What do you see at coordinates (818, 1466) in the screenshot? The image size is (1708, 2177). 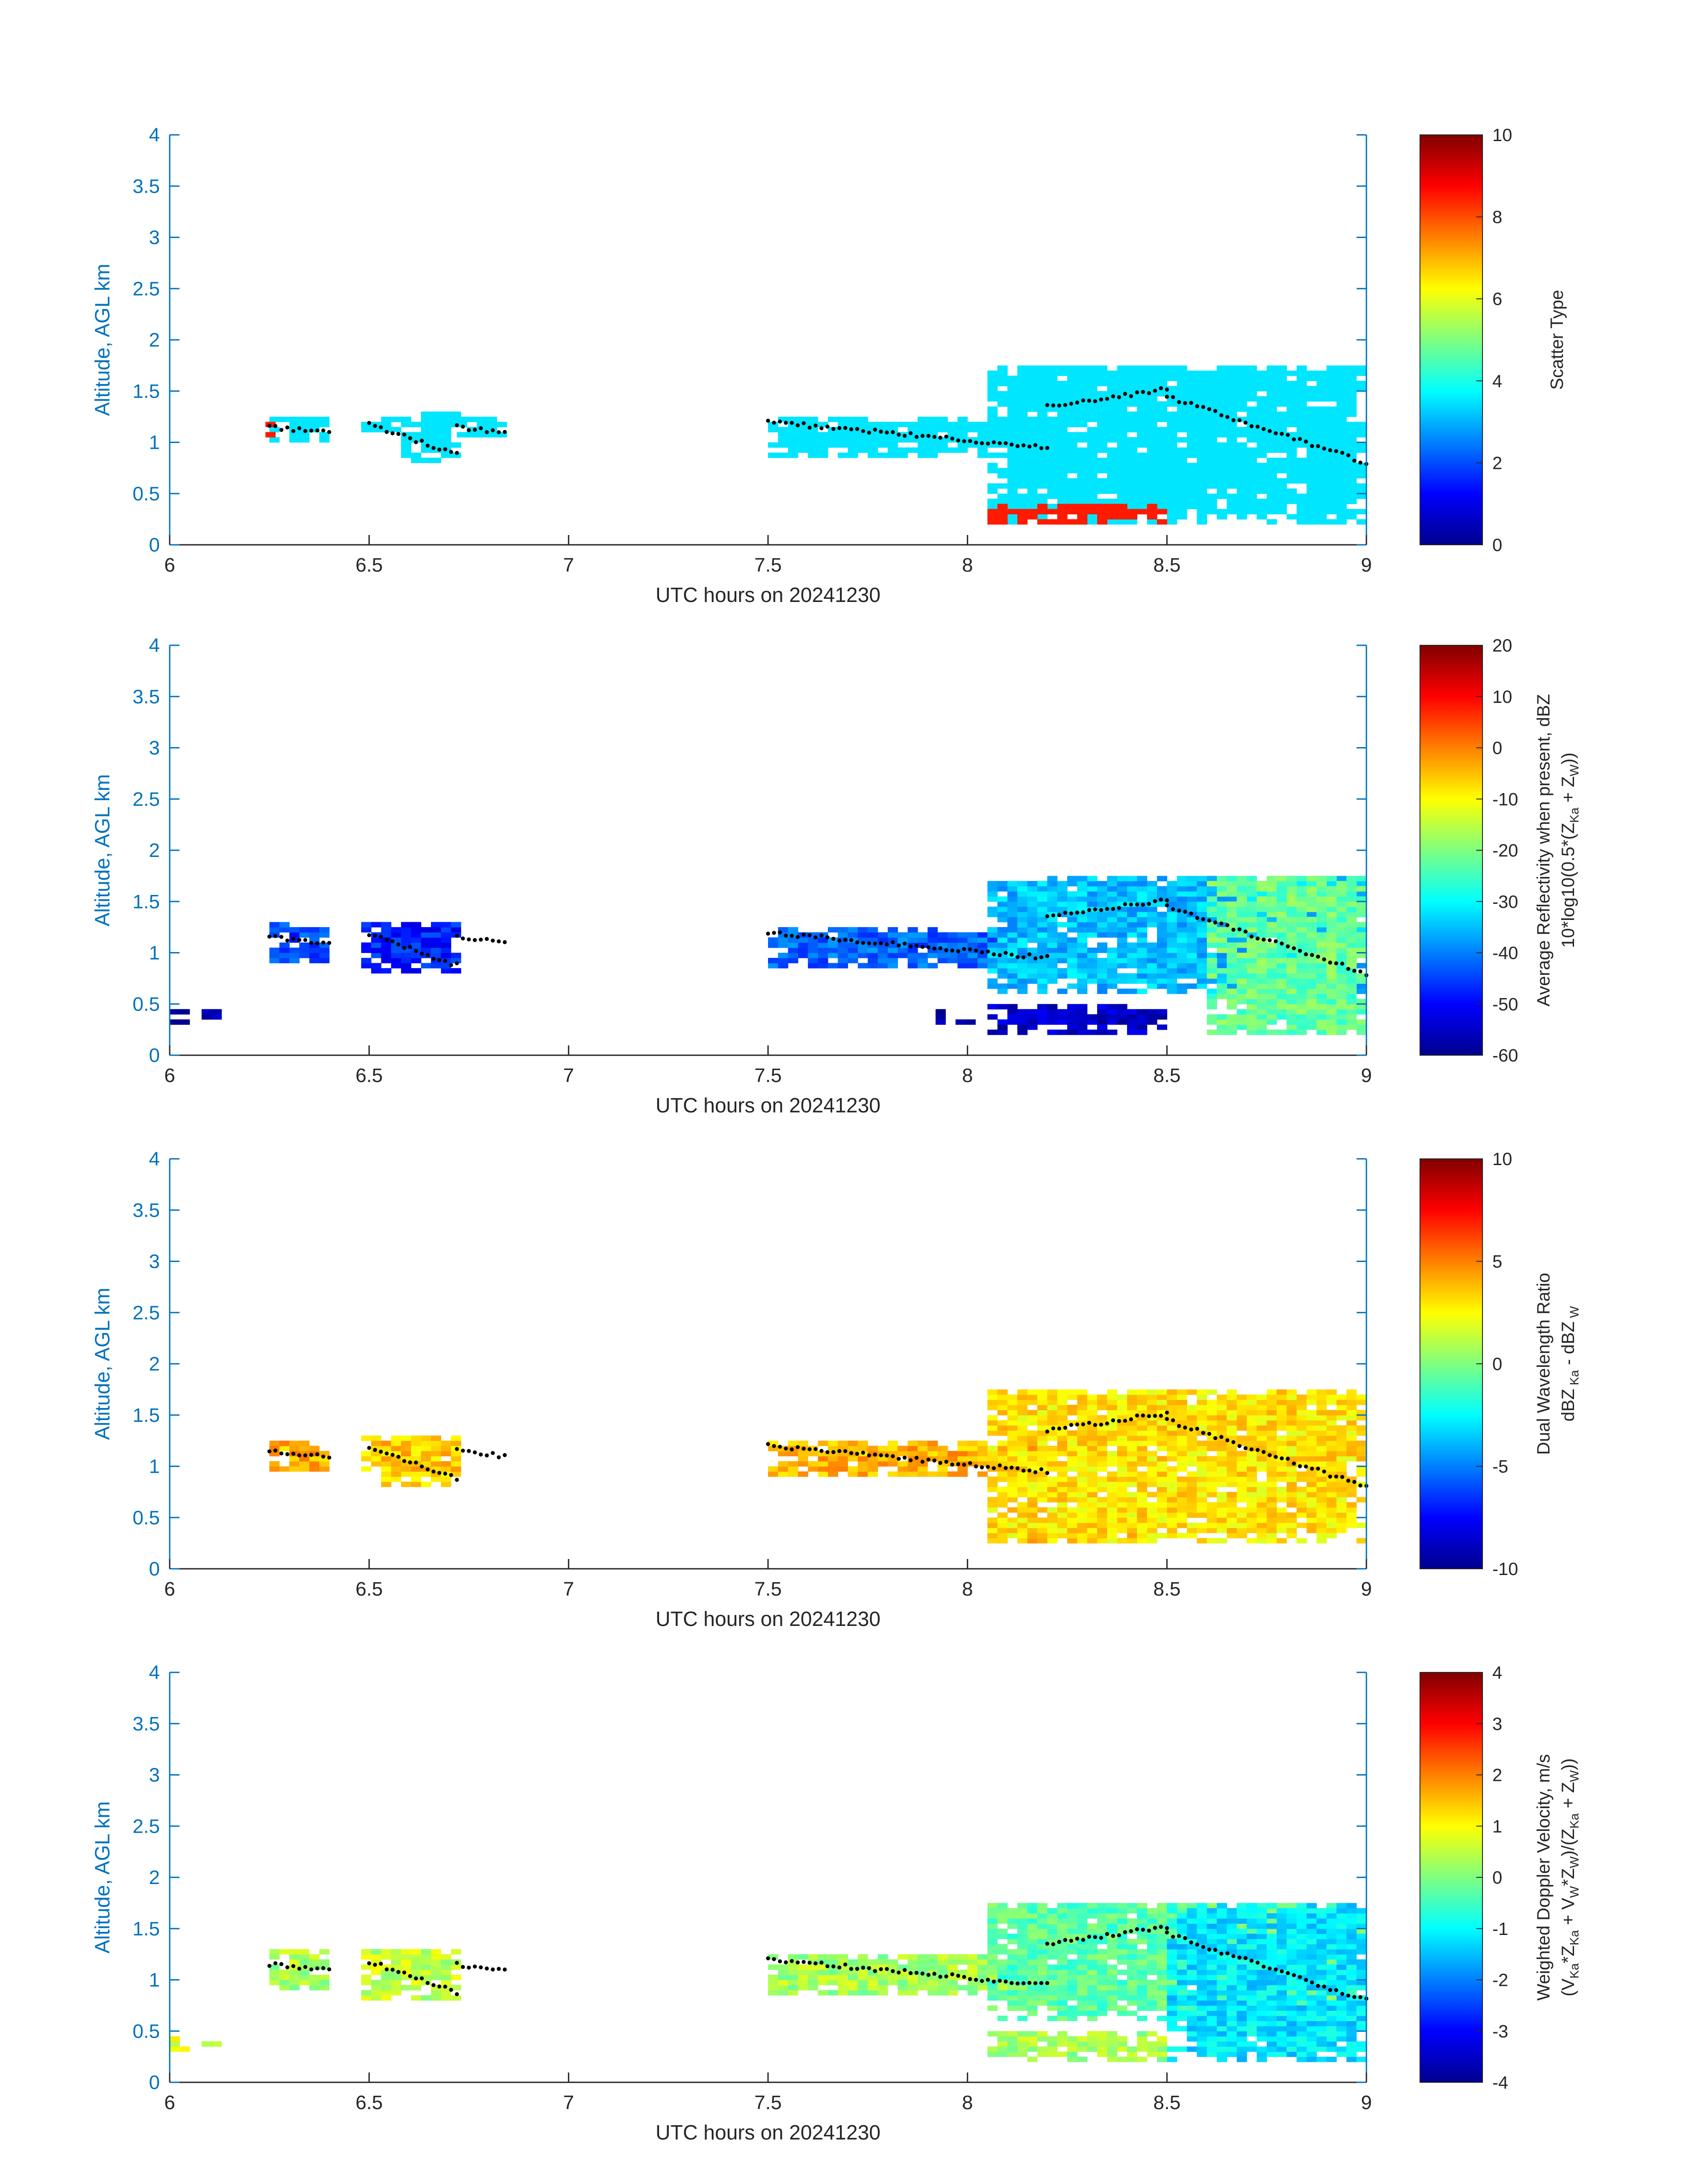 I see `heatmap-cells` at bounding box center [818, 1466].